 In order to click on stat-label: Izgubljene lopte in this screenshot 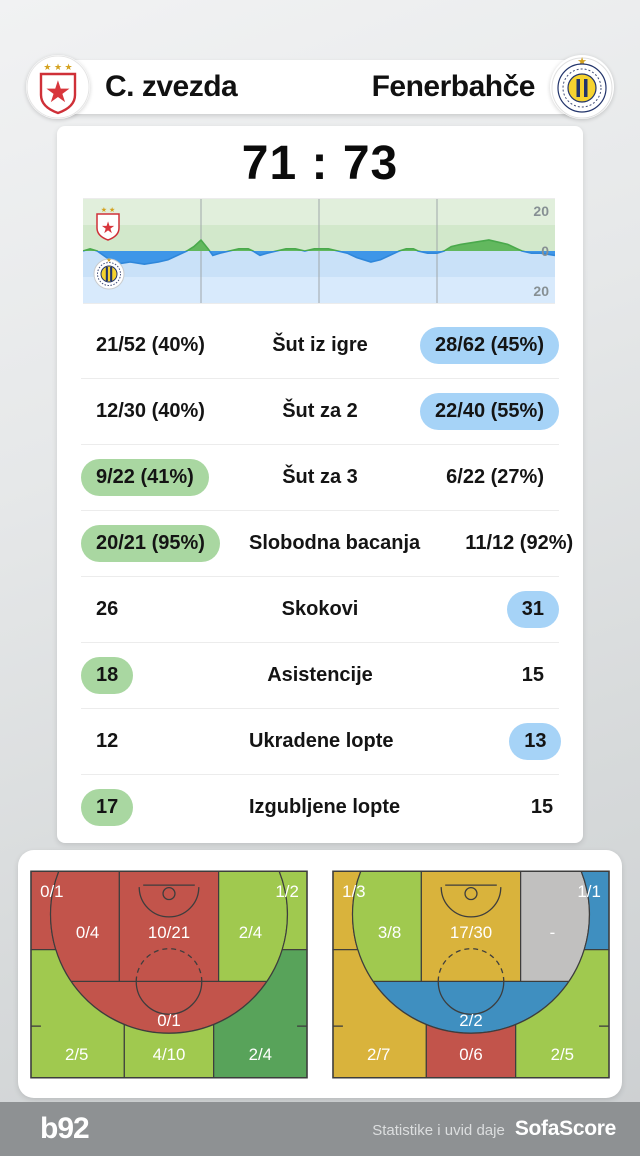, I will do `click(325, 807)`.